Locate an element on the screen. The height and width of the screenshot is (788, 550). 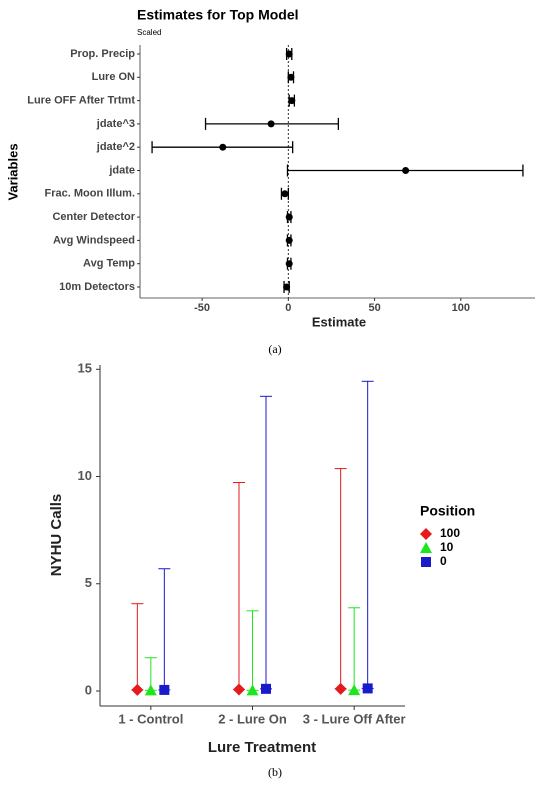
legend-label: 10 is located at coordinates (447, 547).